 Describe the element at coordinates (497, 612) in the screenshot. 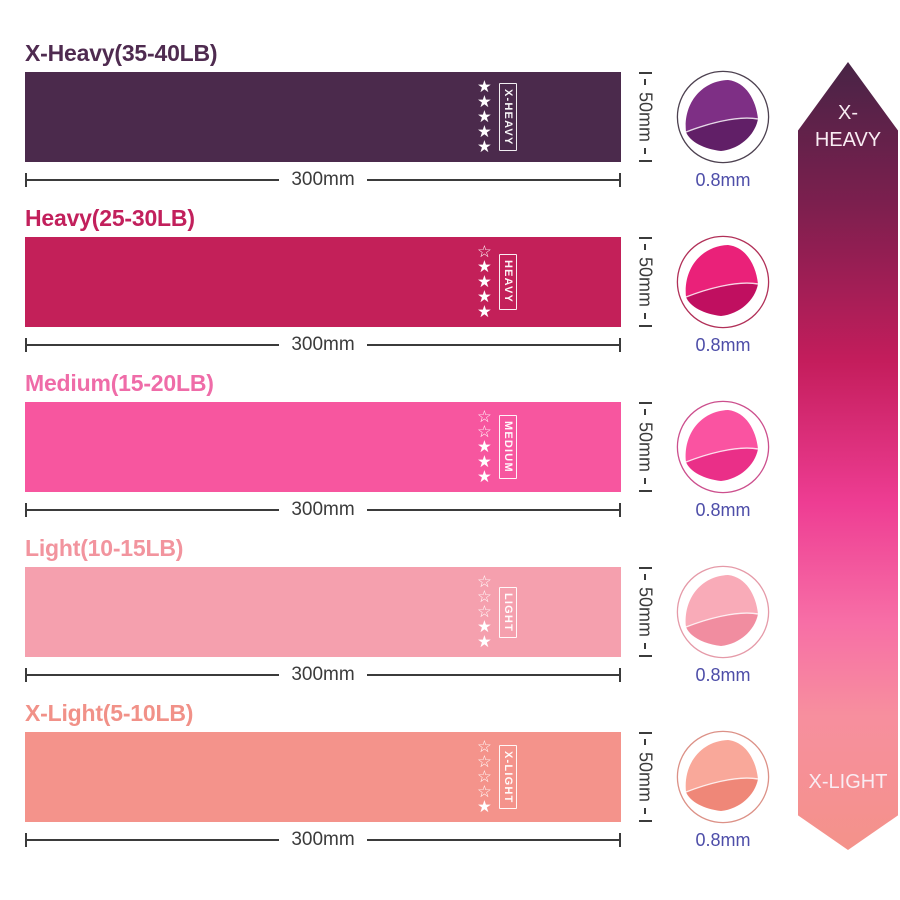

I see `band-mark: ☆ ☆ ☆ ★ ★ LIGHT` at that location.